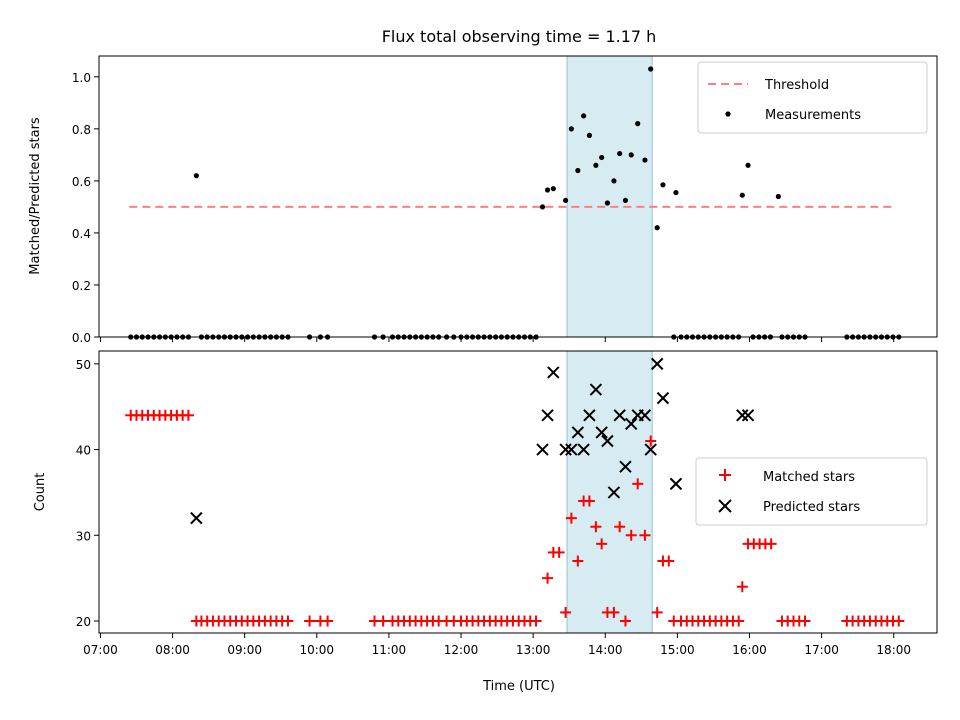 This screenshot has height=720, width=960. What do you see at coordinates (533, 650) in the screenshot?
I see `x-tick-label: 13:00` at bounding box center [533, 650].